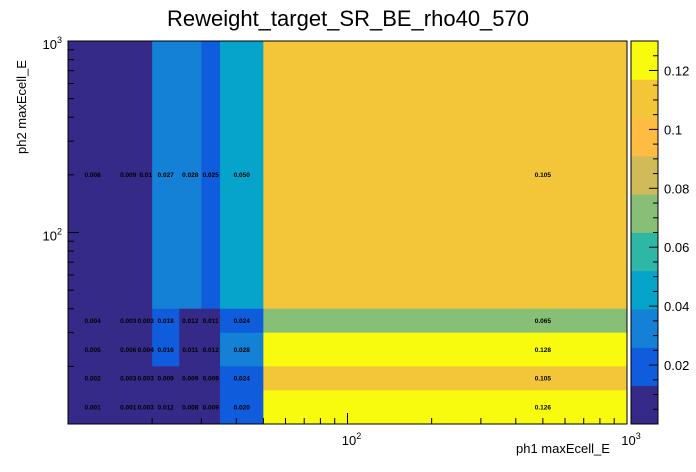 This screenshot has height=472, width=696. I want to click on x-axis-label: ph1 maxEcell_E, so click(563, 448).